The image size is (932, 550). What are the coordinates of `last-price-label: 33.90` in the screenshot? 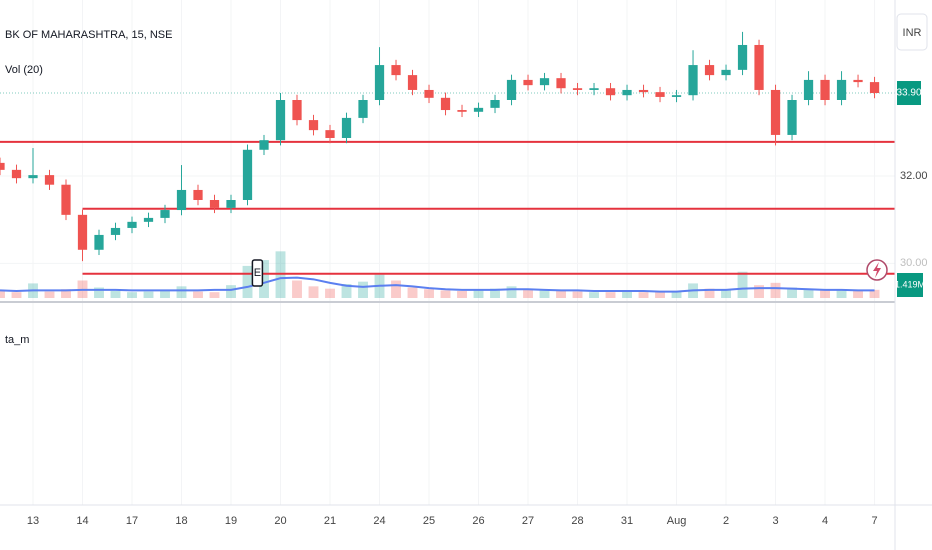 It's located at (908, 93).